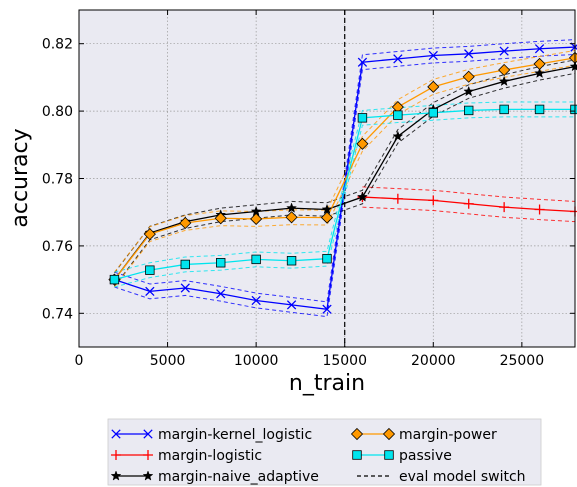  I want to click on y-tick-label: 0.80, so click(57, 112).